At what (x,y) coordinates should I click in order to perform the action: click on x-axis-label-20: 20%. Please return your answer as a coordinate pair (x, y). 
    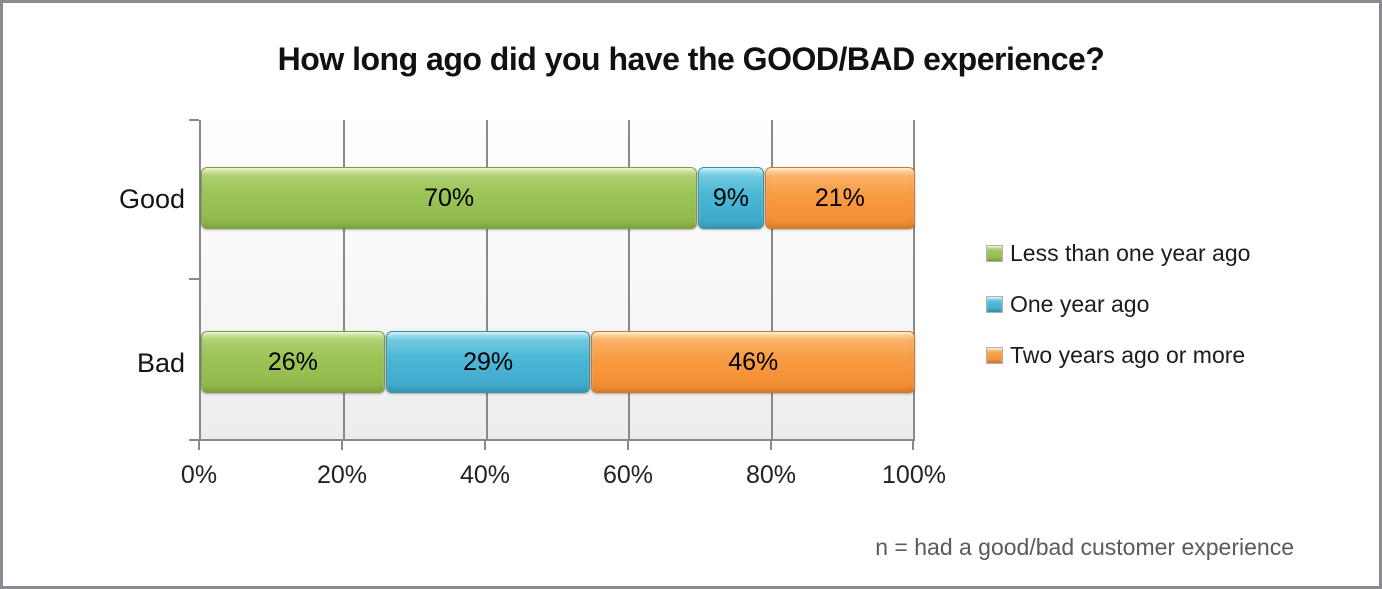
    Looking at the image, I should click on (342, 475).